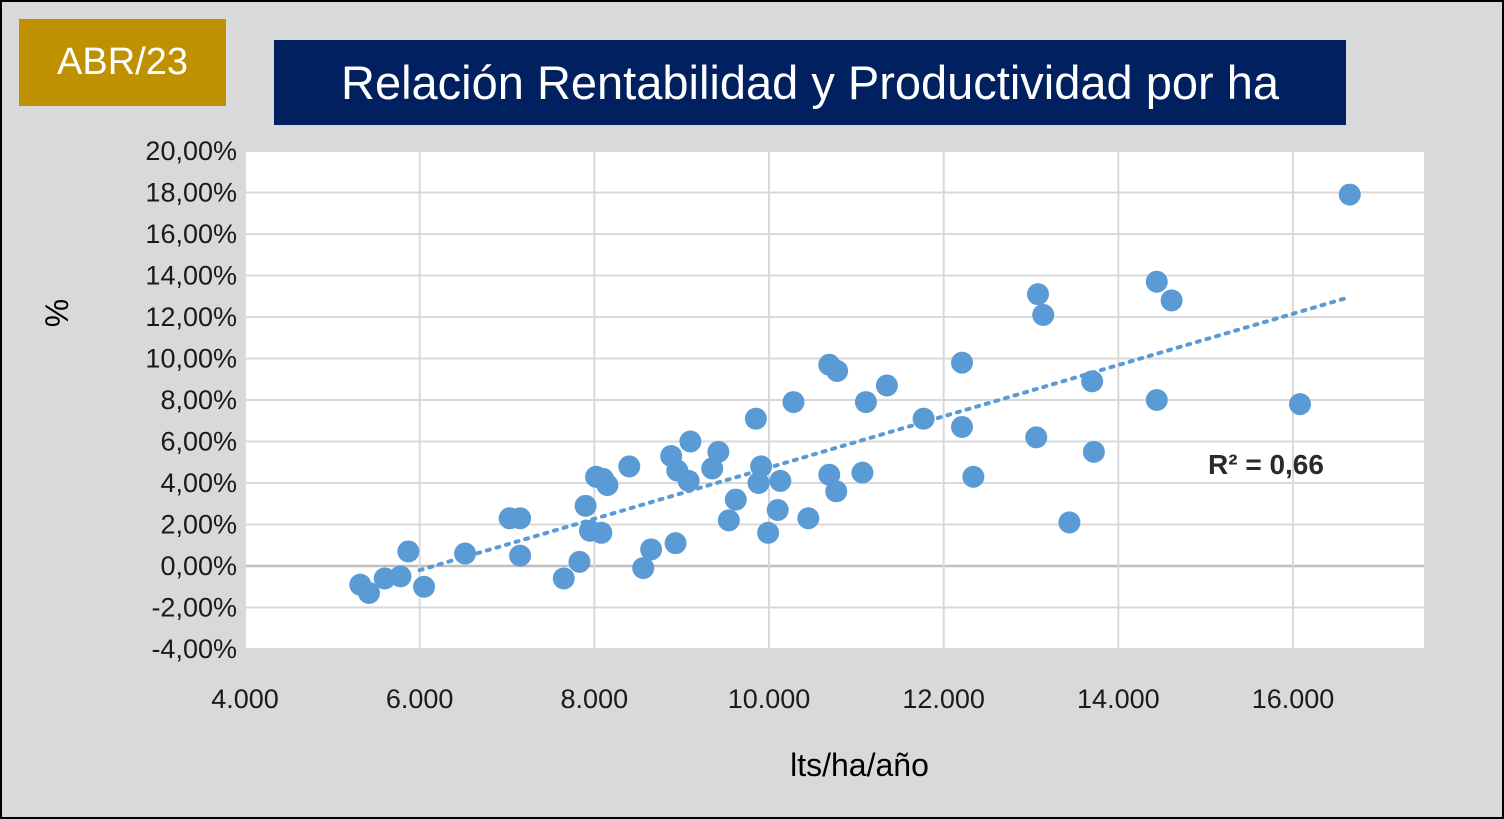  I want to click on y-tick-label: 18,00%, so click(191, 193).